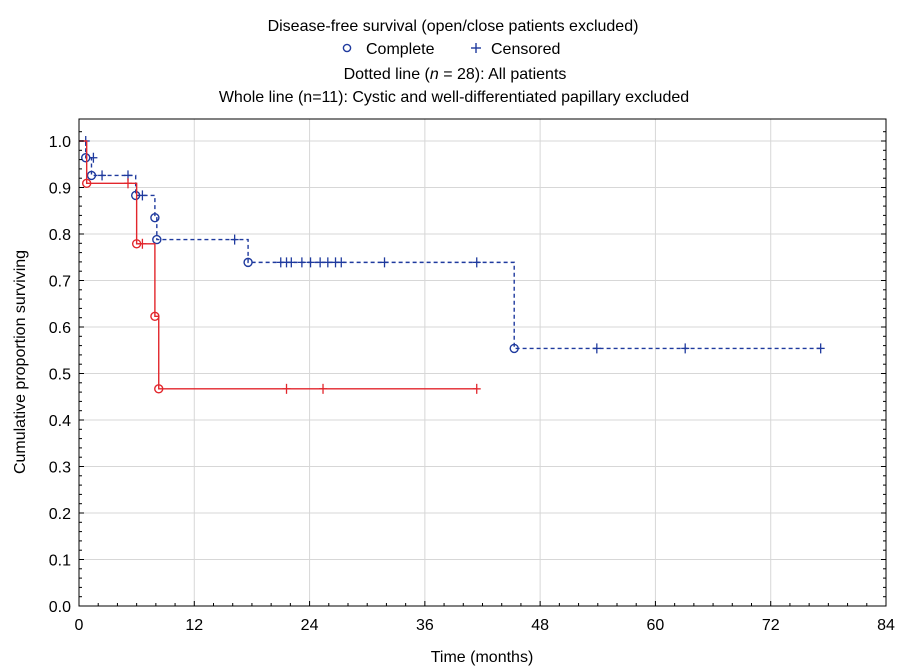  I want to click on subtitle-post: = 28): All patients, so click(503, 74).